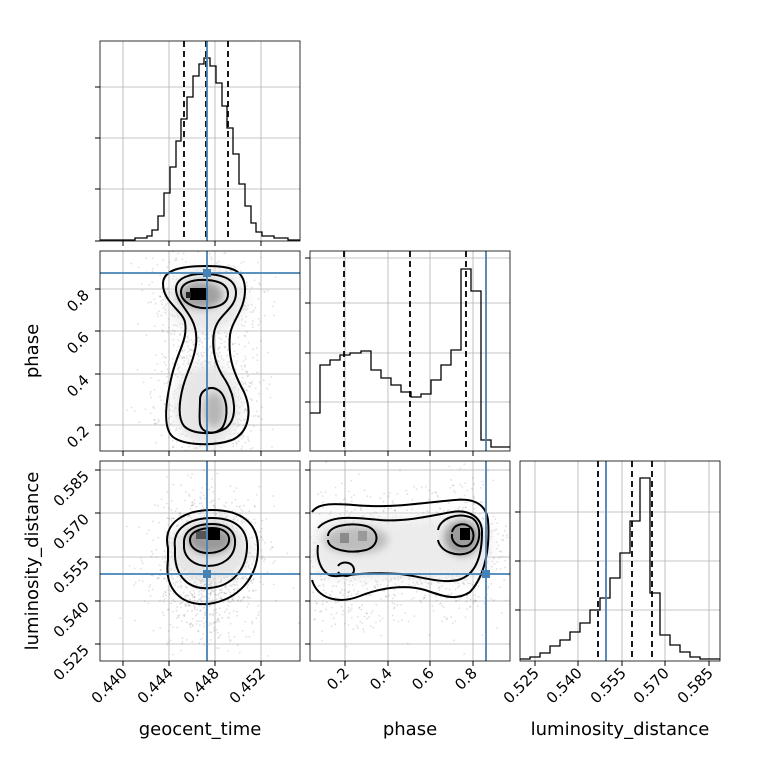 The width and height of the screenshot is (760, 760). What do you see at coordinates (608, 685) in the screenshot?
I see `tick-label: 0.555` at bounding box center [608, 685].